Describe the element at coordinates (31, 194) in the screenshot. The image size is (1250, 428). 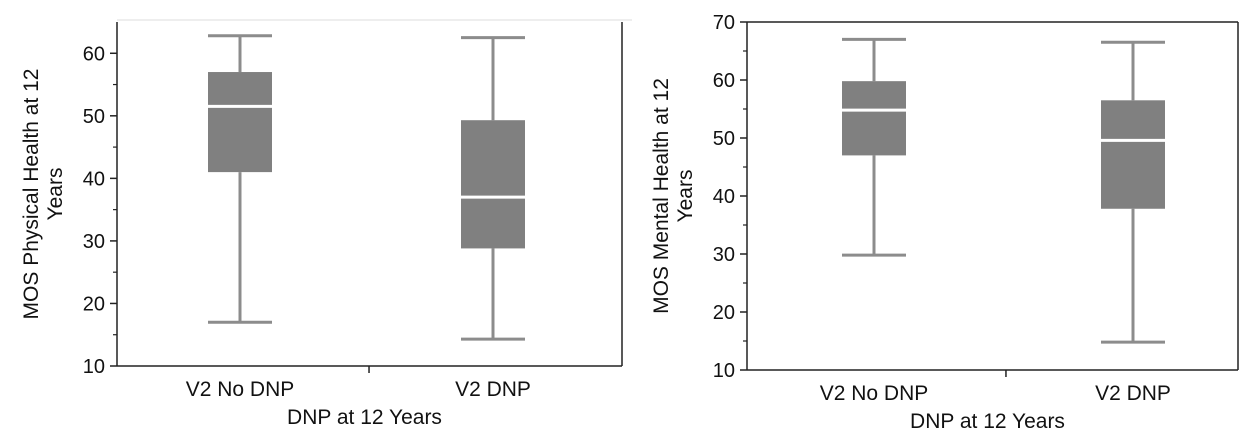
I see `y-axis-title-line-1: MOS Physical Health at 12` at that location.